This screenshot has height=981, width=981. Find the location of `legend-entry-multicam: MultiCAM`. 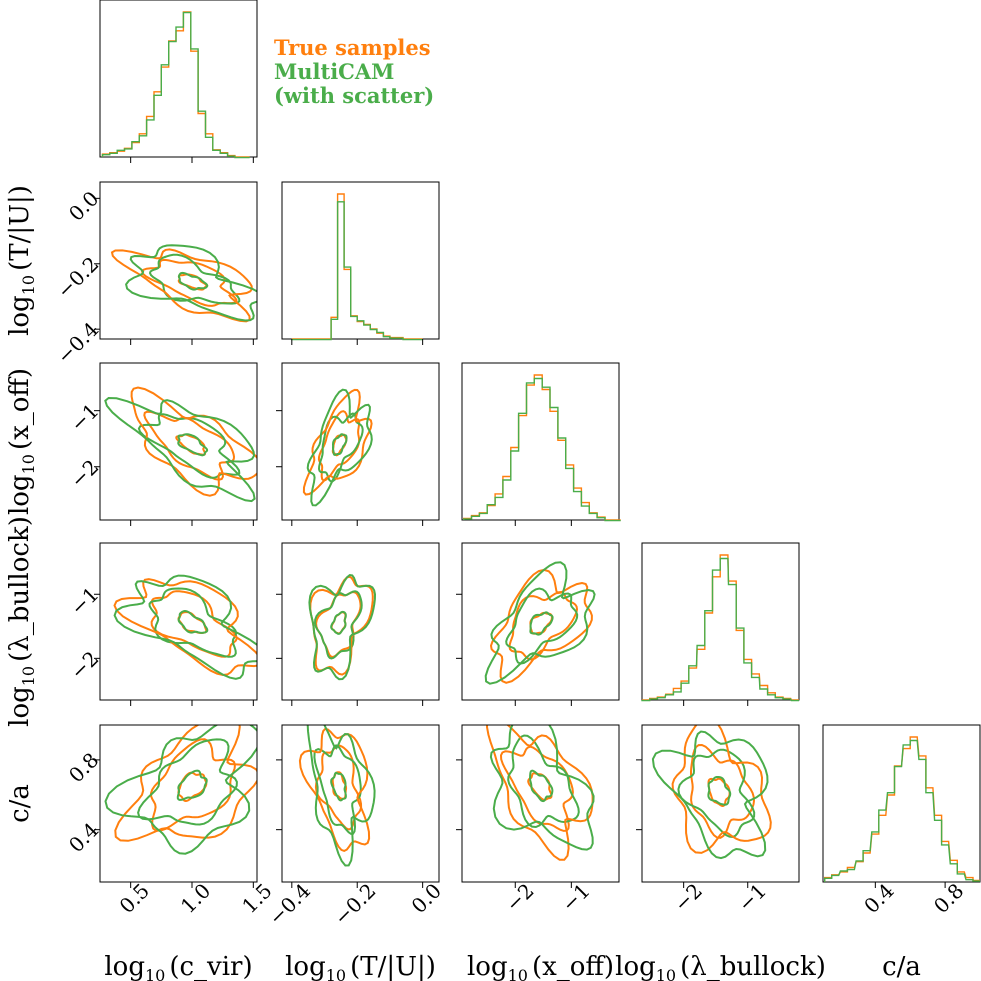

legend-entry-multicam: MultiCAM is located at coordinates (334, 71).